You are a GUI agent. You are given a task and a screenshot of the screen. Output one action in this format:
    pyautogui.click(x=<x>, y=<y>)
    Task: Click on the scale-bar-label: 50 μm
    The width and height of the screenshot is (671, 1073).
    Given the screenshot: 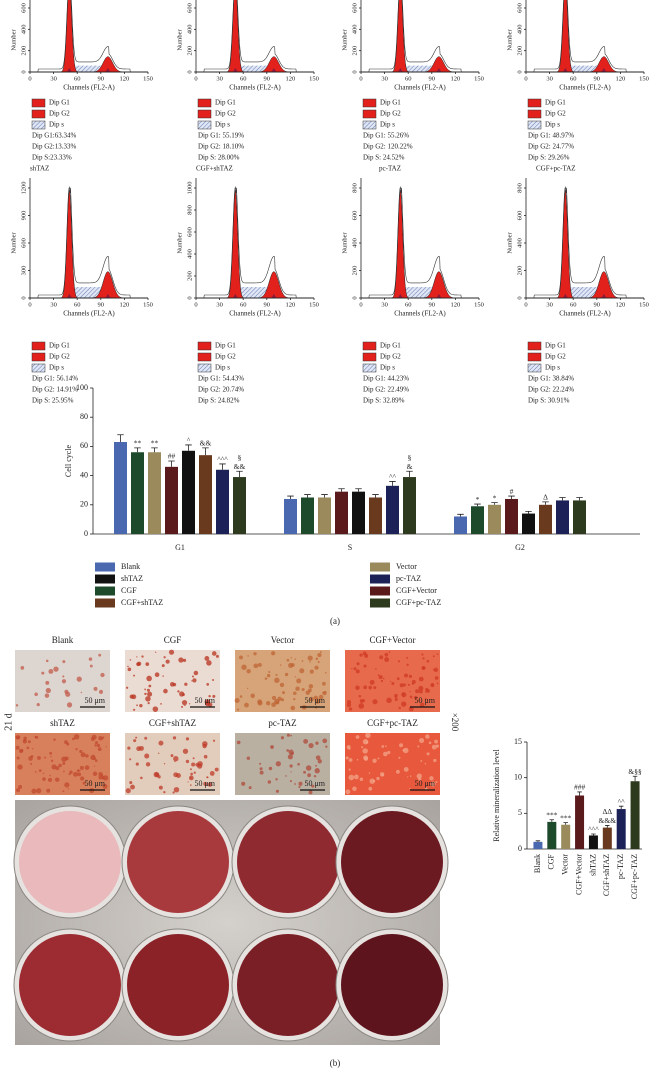 What is the action you would take?
    pyautogui.click(x=204, y=783)
    